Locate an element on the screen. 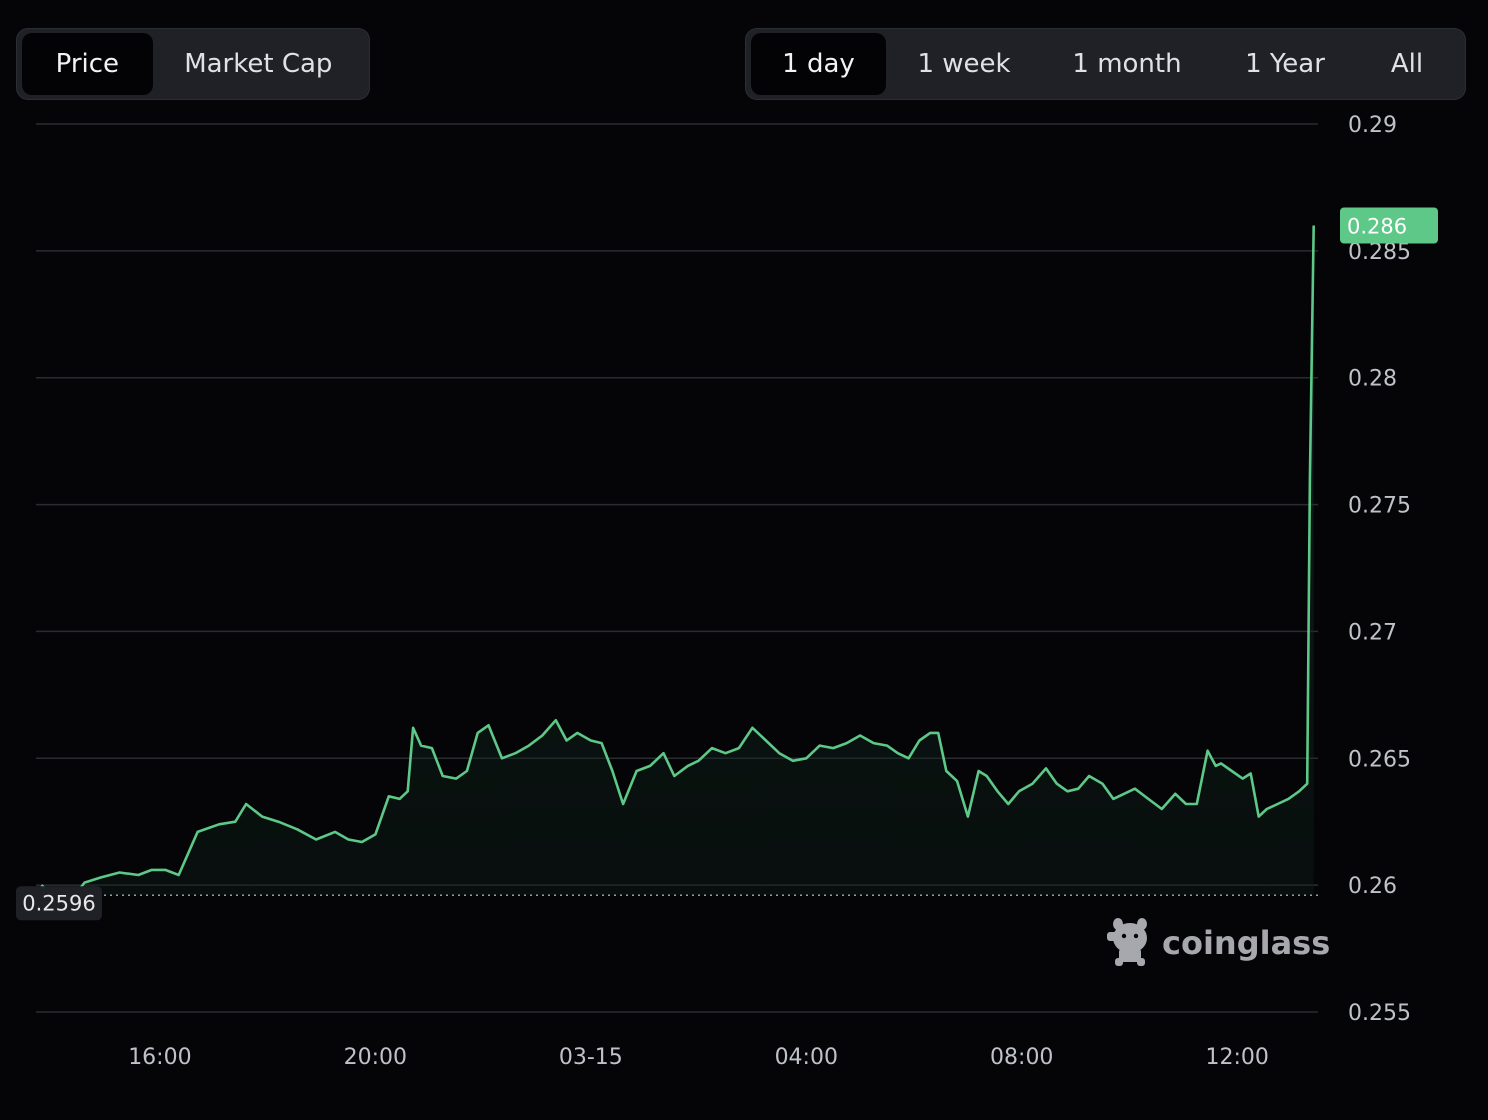 Image resolution: width=1488 pixels, height=1120 pixels. y-axis-labels: 0.29 0.285 0.28 0.275 0.27 0.265 0.26 0.255 is located at coordinates (1379, 569).